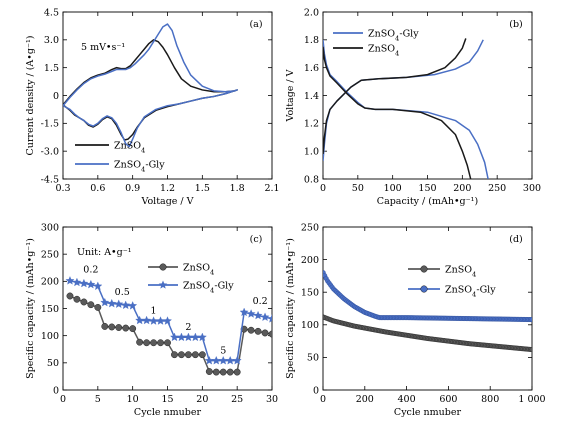  I want to click on y-tick-label: 1.8, so click(311, 40).